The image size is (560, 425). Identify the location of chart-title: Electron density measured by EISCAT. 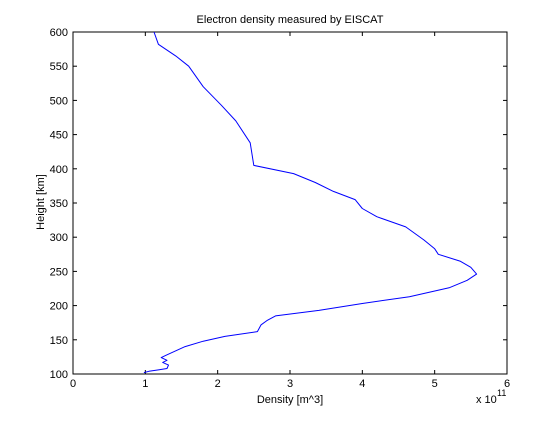
(290, 20).